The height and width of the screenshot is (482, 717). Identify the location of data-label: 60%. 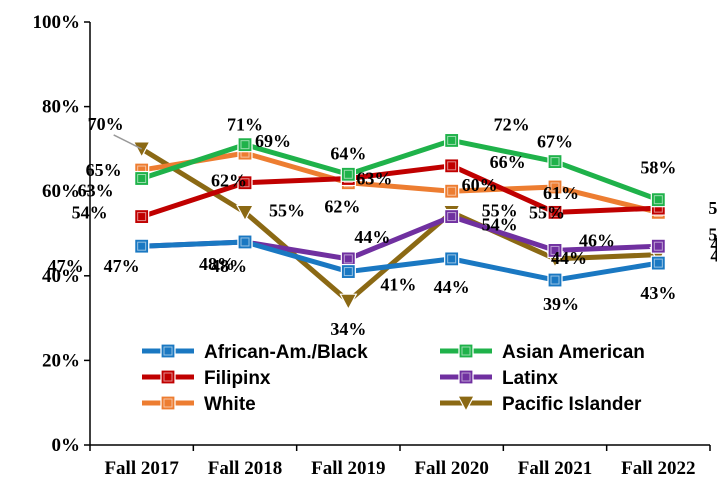
(480, 185).